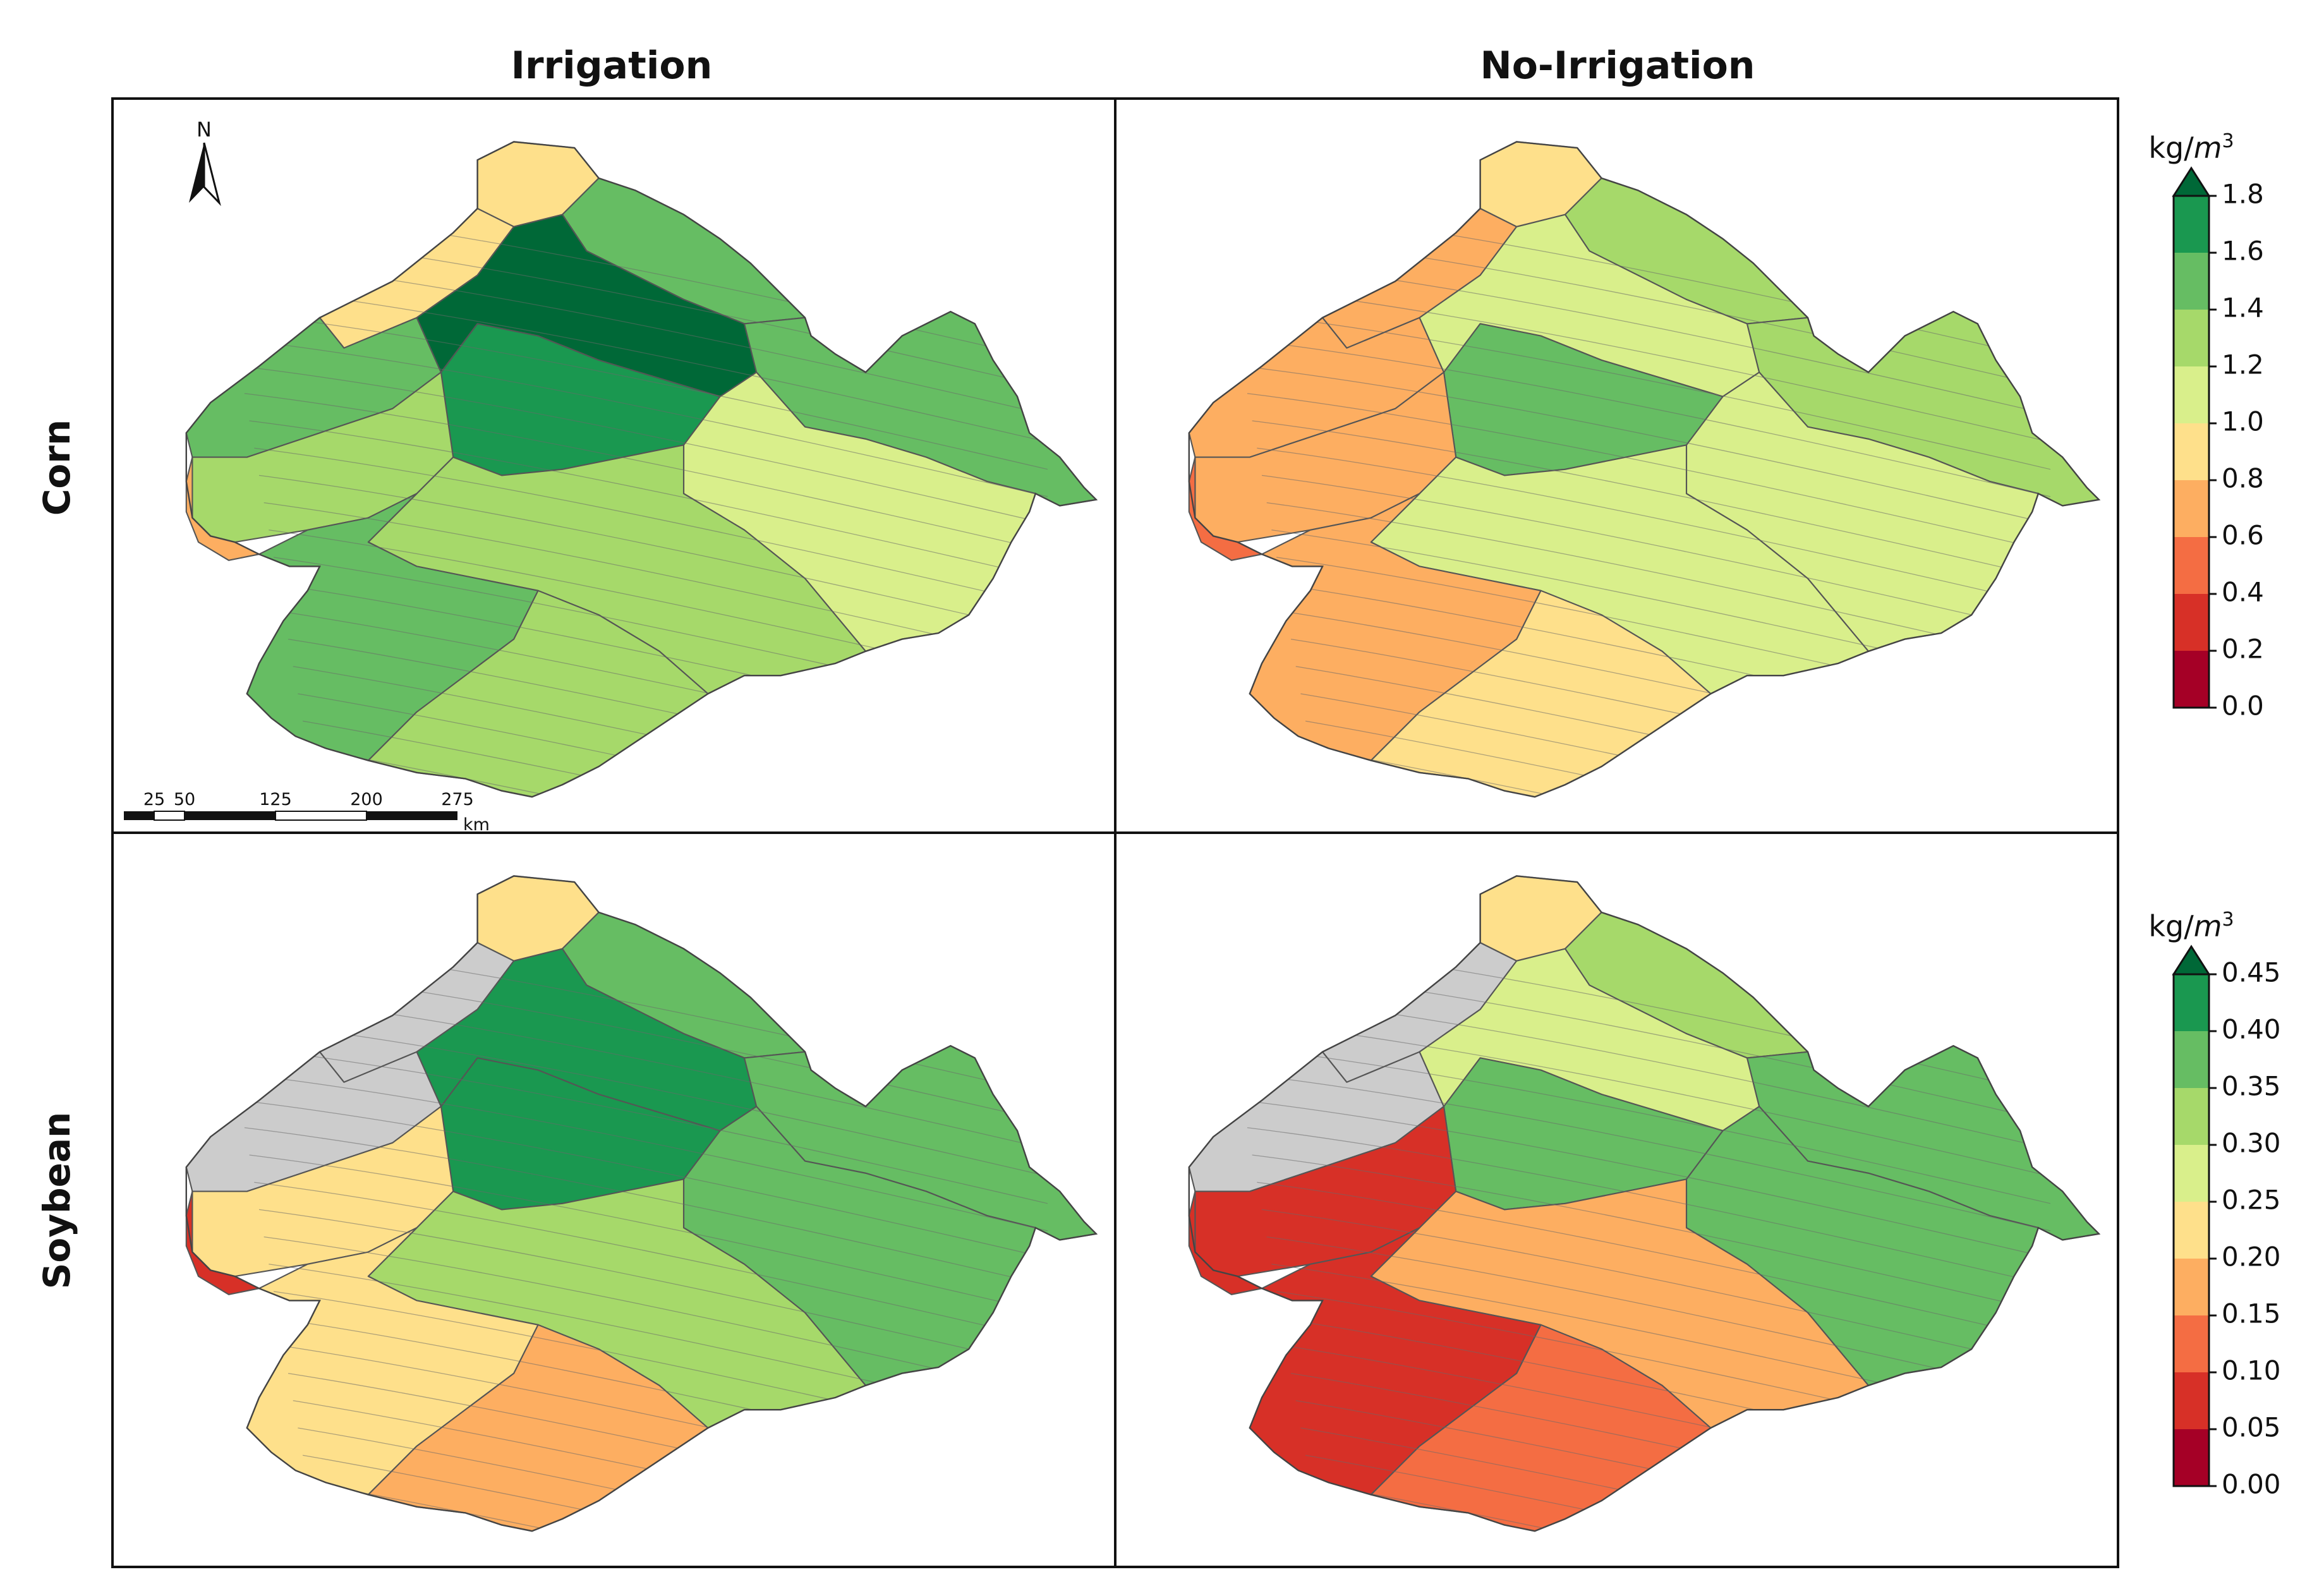 This screenshot has width=2324, height=1596. I want to click on colorbar-tick-label: 1.6, so click(2243, 251).